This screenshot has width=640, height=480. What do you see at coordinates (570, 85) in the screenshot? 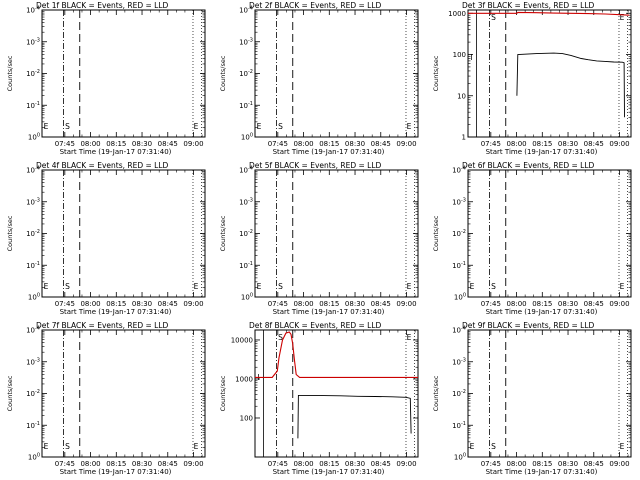
I see `events-series-line` at bounding box center [570, 85].